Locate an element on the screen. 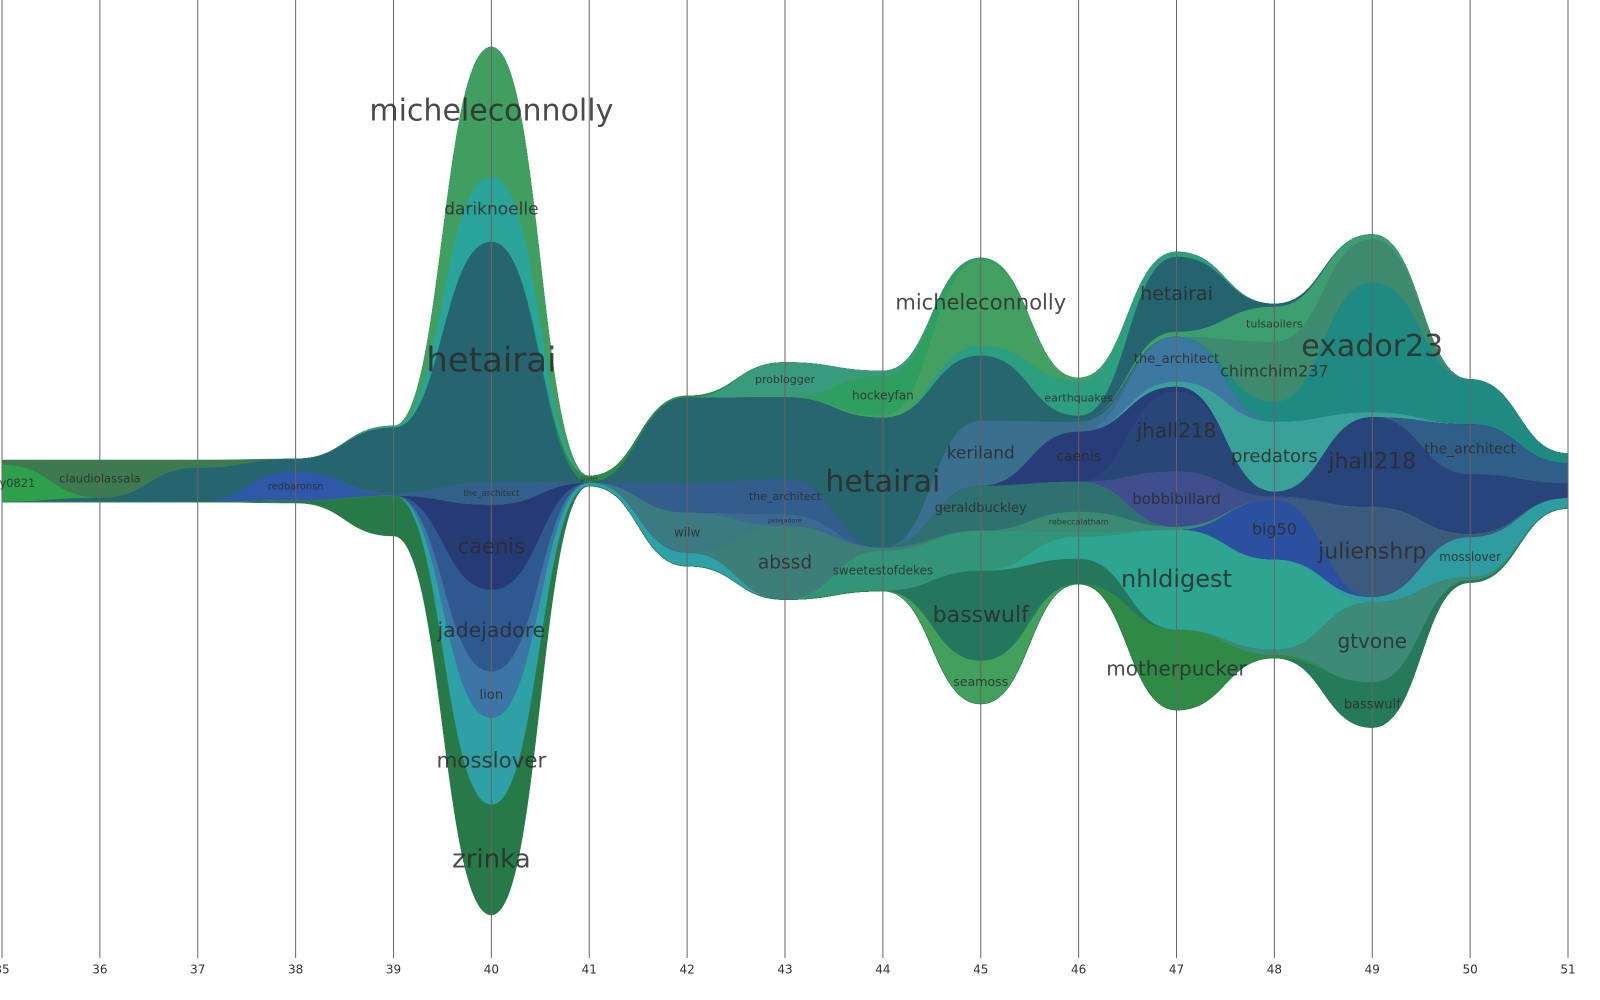 The width and height of the screenshot is (1600, 1000). stream-label: seamoss is located at coordinates (980, 681).